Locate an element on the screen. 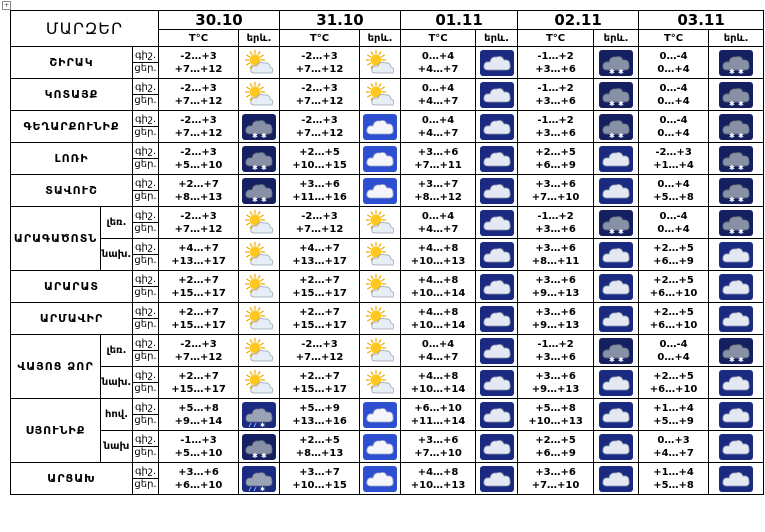 The height and width of the screenshot is (532, 765). temperature-cell: +2…+7 +15…+17 is located at coordinates (198, 382).